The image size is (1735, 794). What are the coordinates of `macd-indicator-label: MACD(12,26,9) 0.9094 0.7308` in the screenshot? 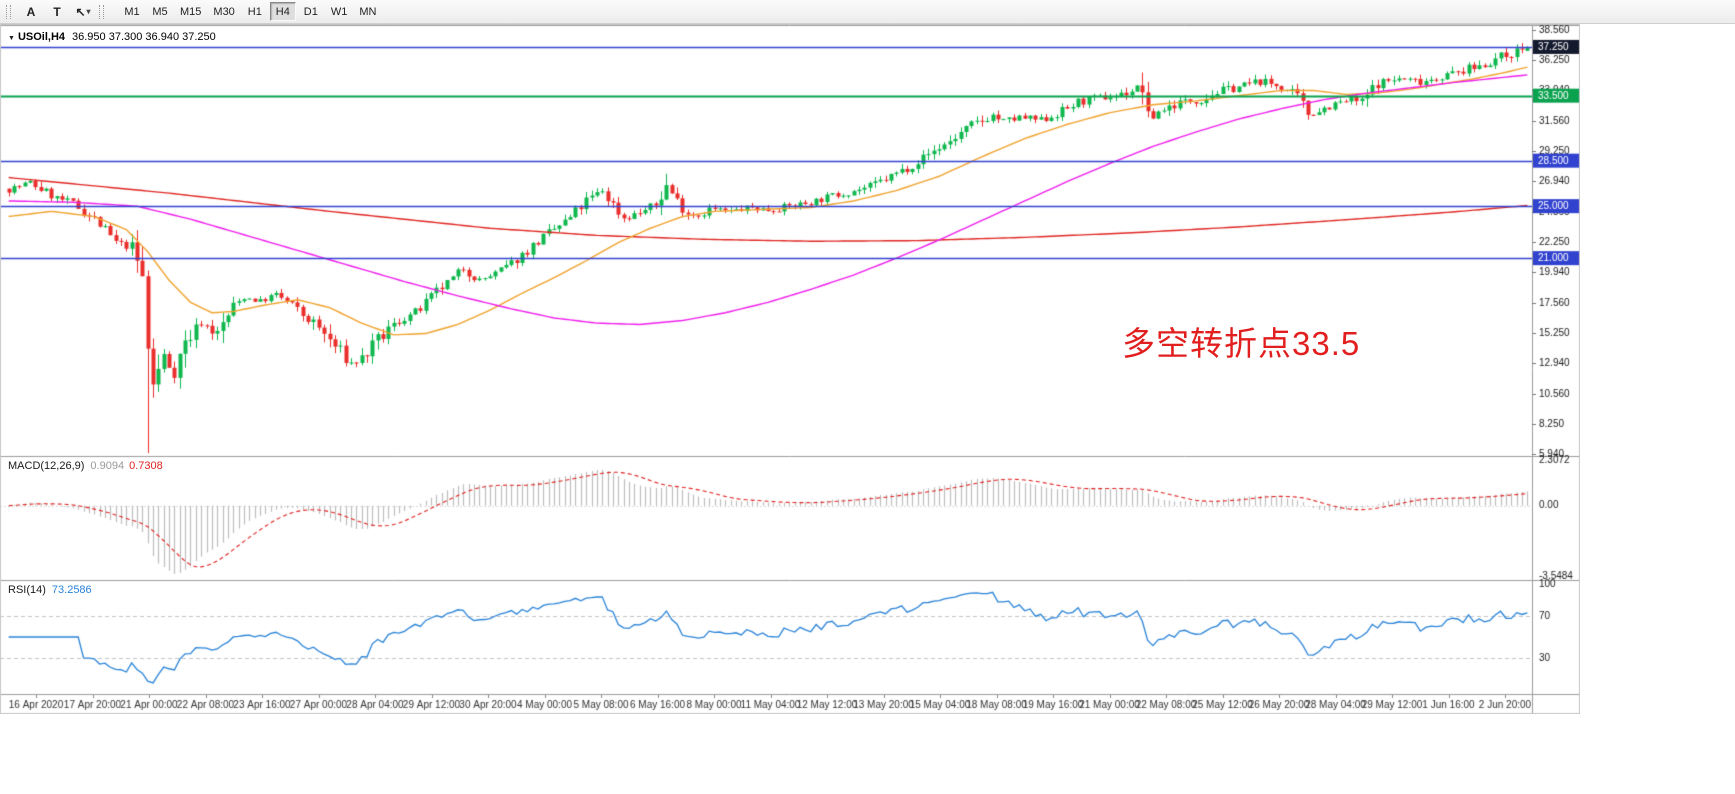 It's located at (85, 466).